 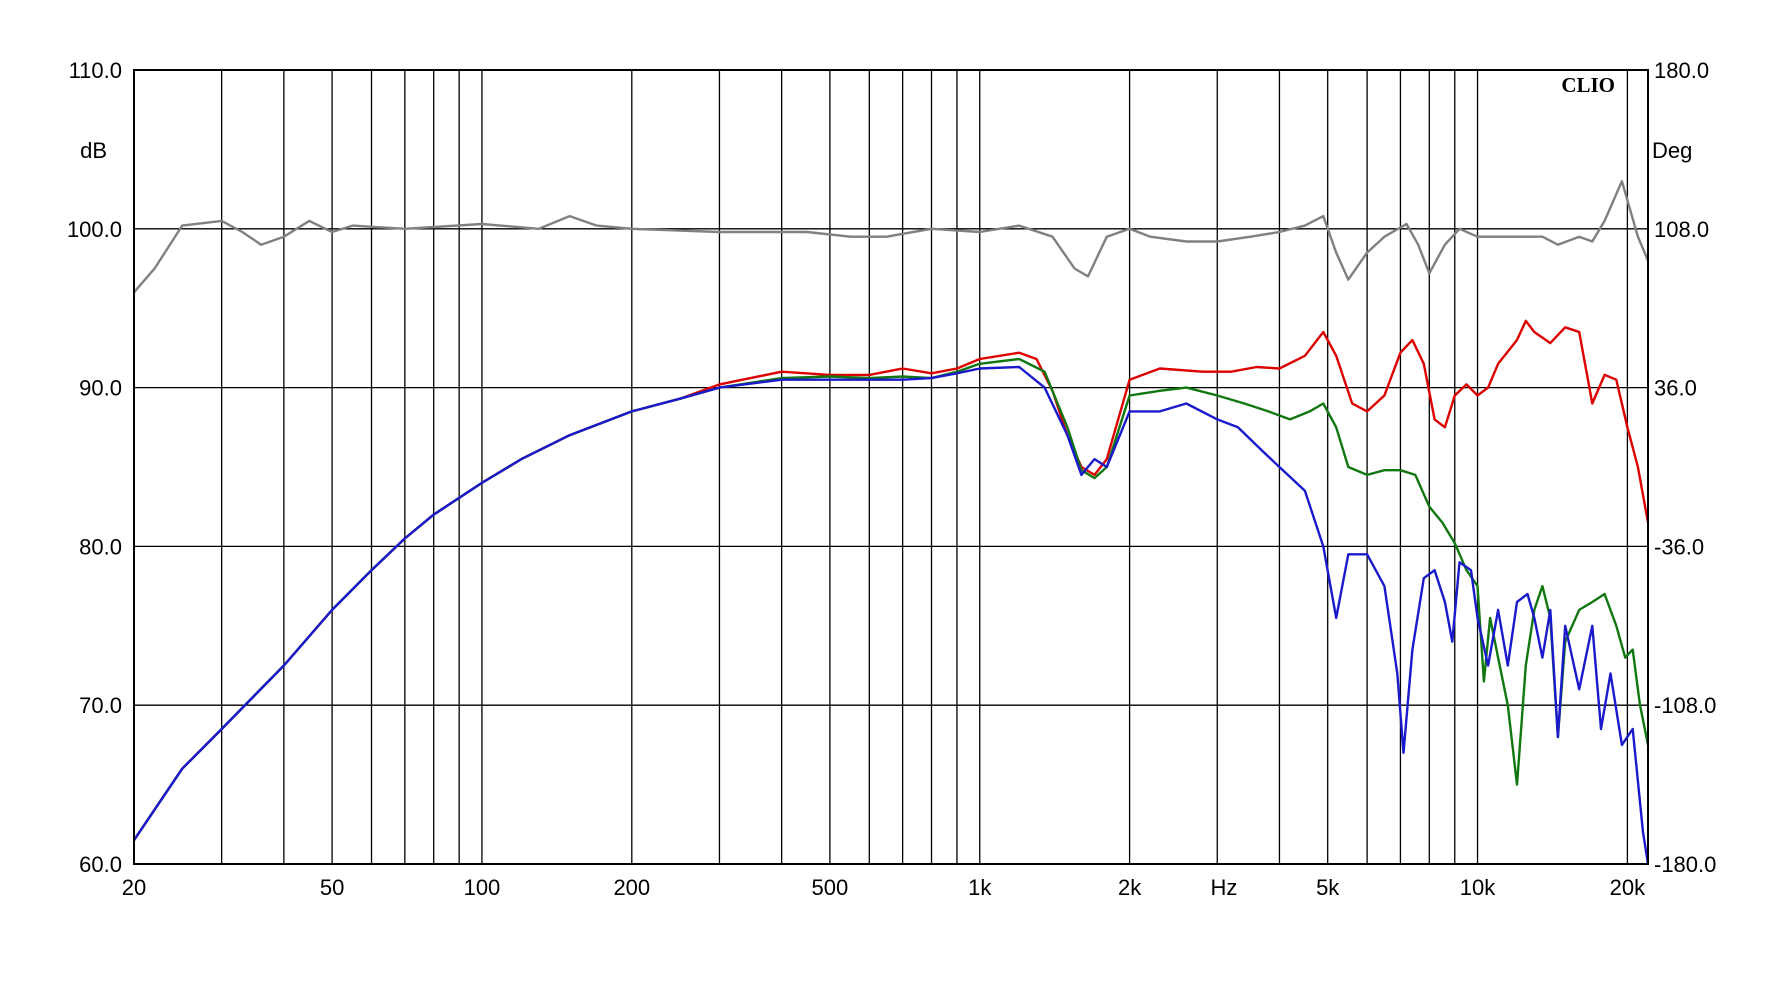 I want to click on y-left-tick-label: 90.0, so click(x=100, y=388).